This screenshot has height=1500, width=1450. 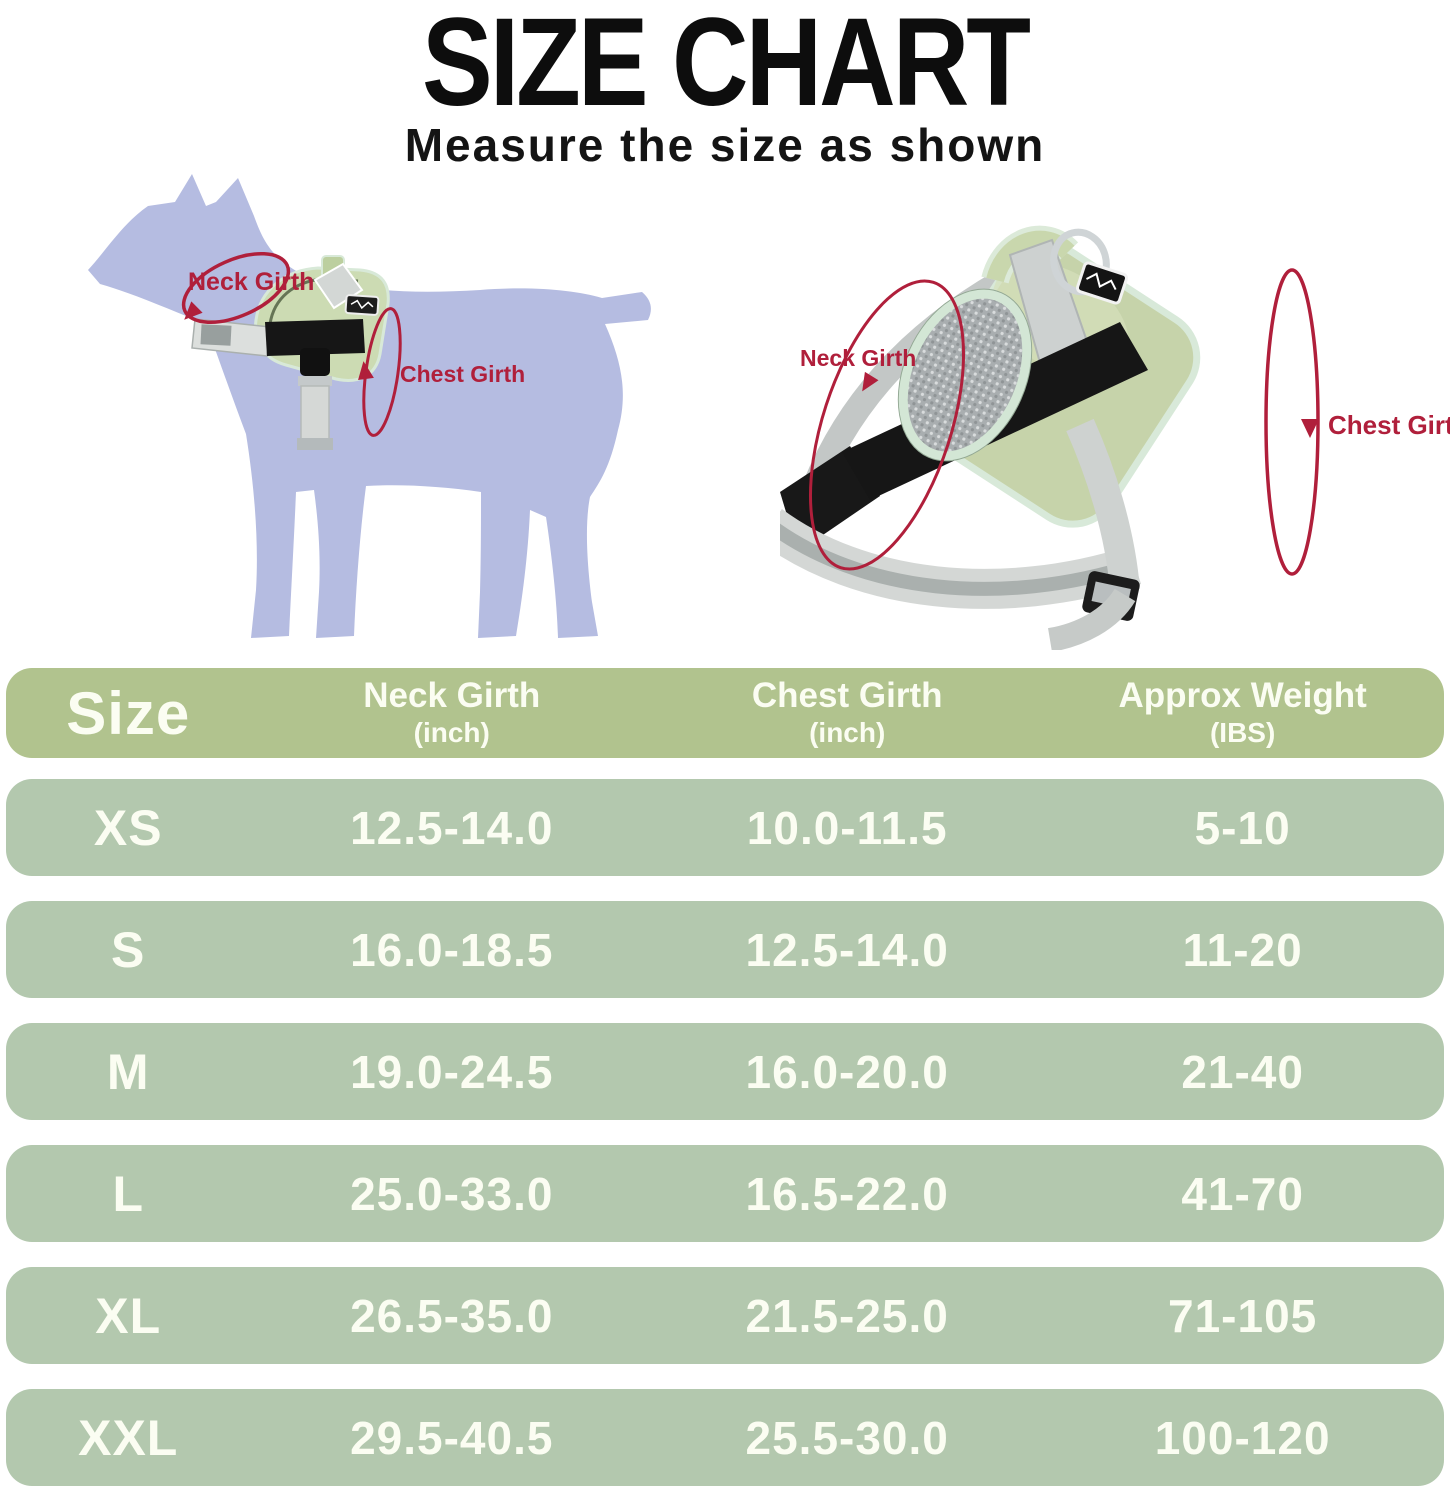 I want to click on chest-girth-cell: 16.0-20.0, so click(x=847, y=1071).